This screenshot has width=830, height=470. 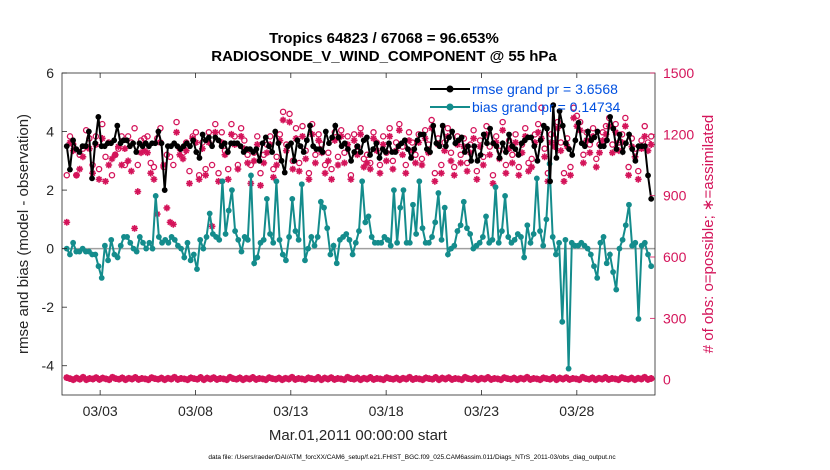 What do you see at coordinates (675, 196) in the screenshot?
I see `y-right-tick-label: 900` at bounding box center [675, 196].